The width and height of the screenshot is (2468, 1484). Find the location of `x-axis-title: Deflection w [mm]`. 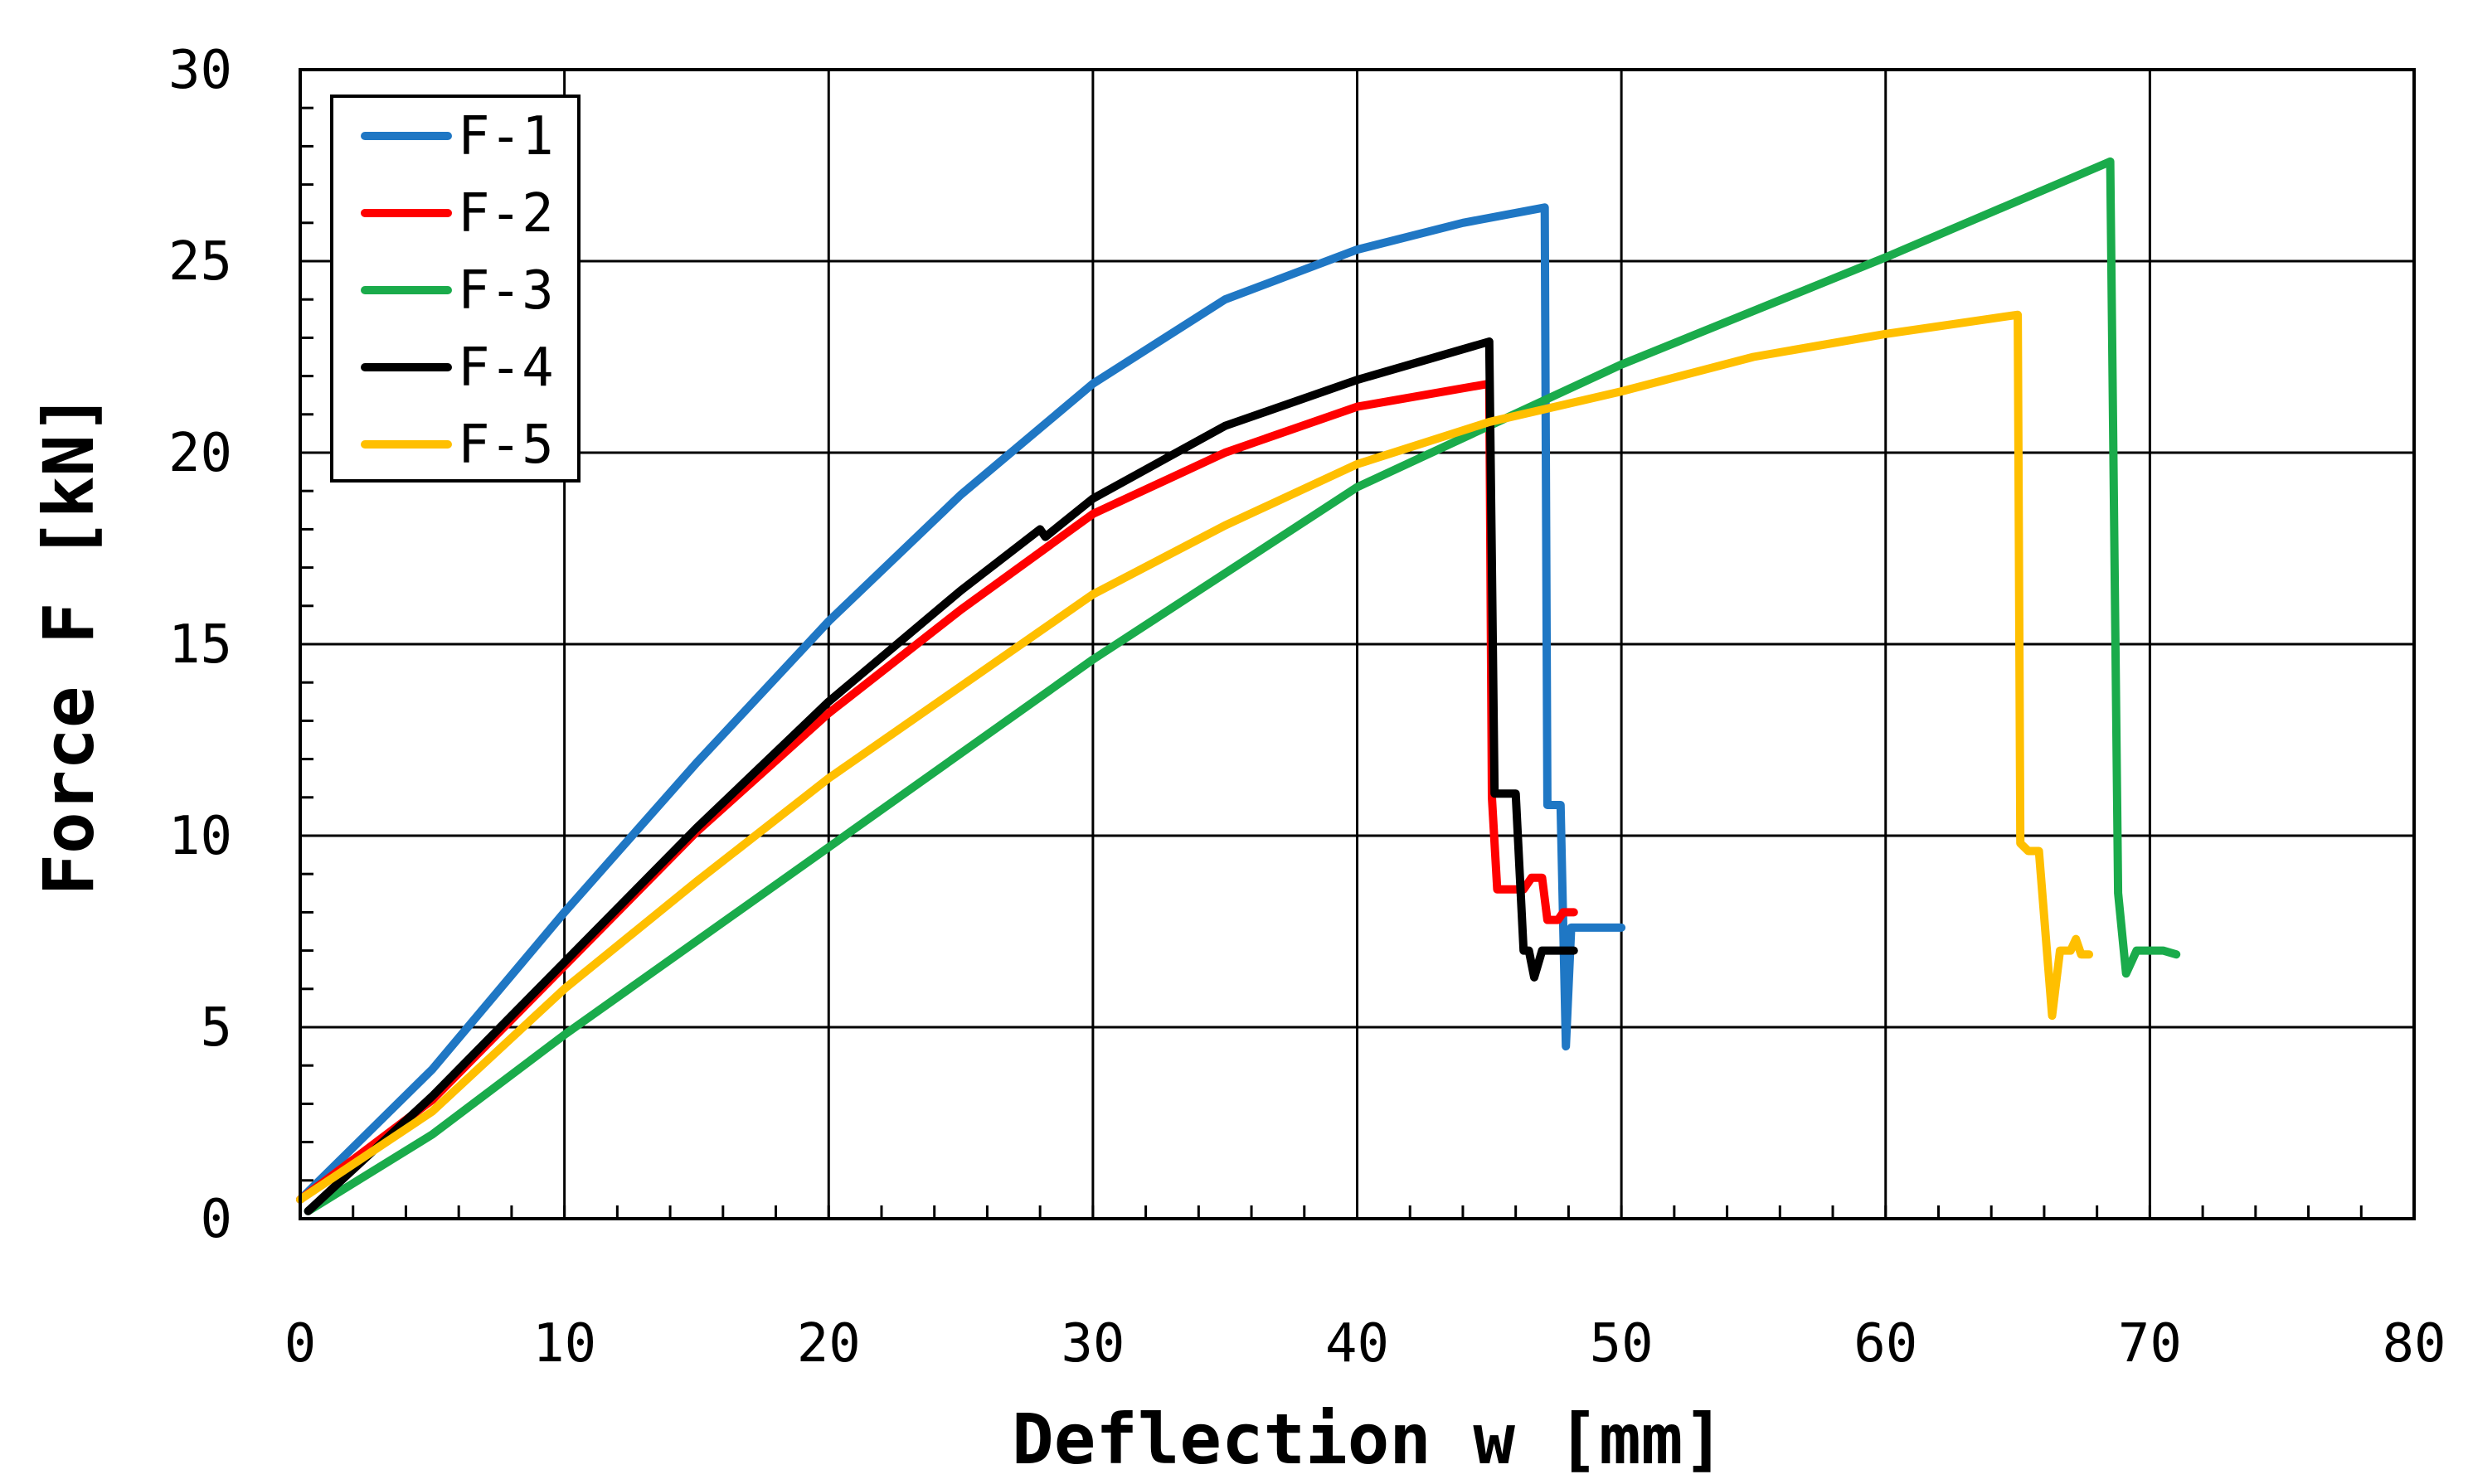

x-axis-title: Deflection w [mm] is located at coordinates (1369, 1439).